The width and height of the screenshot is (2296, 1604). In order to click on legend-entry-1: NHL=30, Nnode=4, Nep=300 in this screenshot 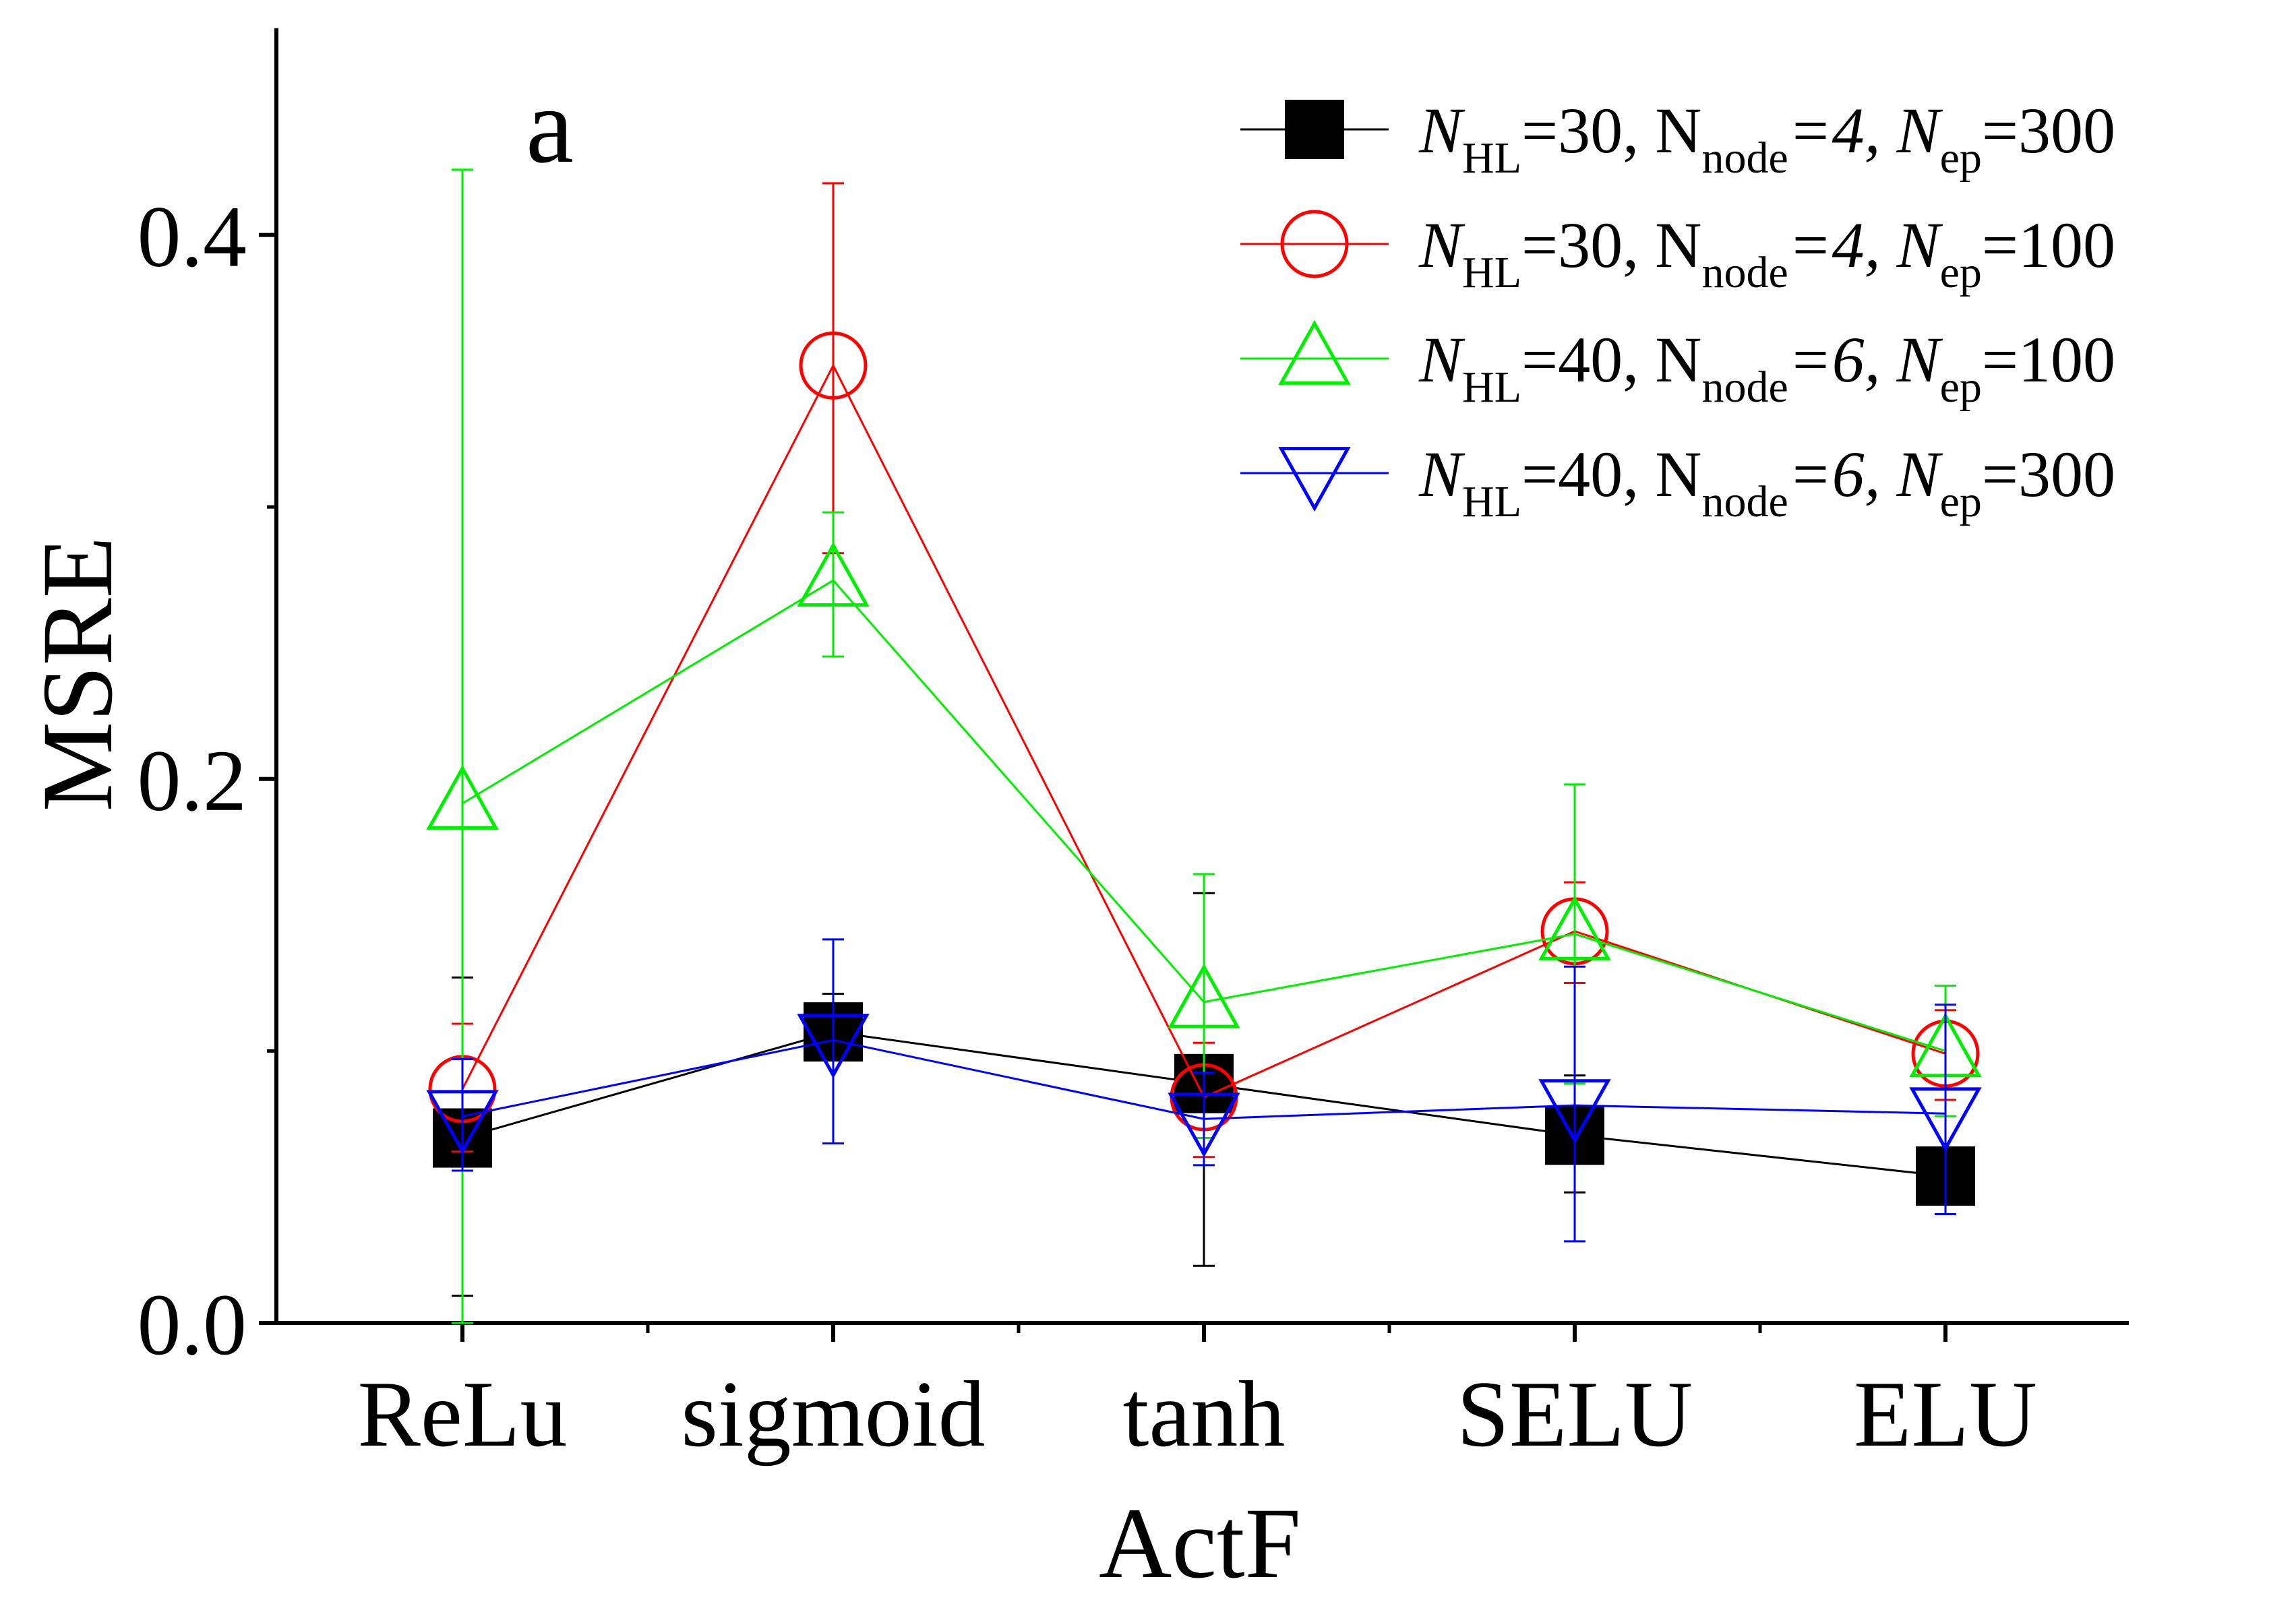, I will do `click(1677, 139)`.